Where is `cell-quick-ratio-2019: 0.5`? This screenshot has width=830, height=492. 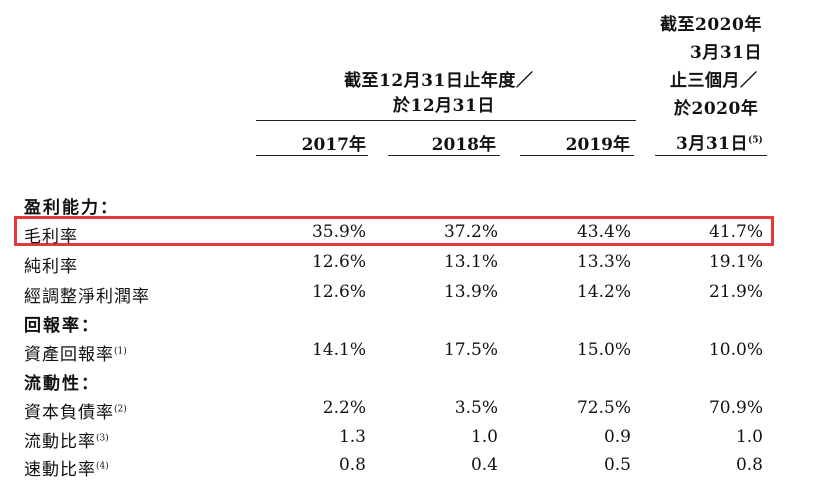 cell-quick-ratio-2019: 0.5 is located at coordinates (617, 465).